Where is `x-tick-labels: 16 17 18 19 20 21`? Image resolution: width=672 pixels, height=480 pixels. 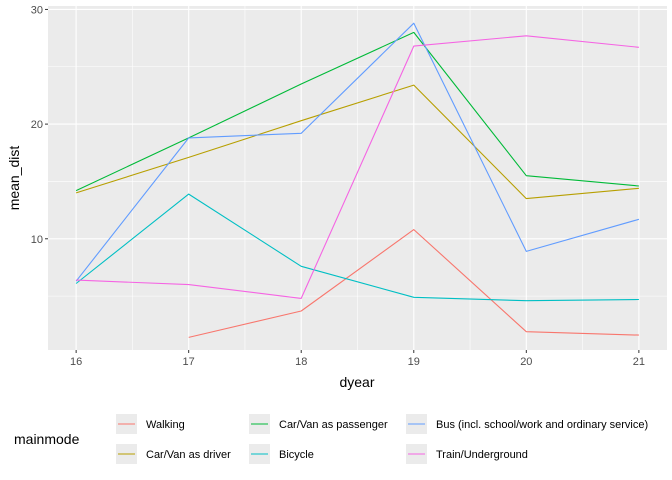
x-tick-labels: 16 17 18 19 20 21 is located at coordinates (357, 362).